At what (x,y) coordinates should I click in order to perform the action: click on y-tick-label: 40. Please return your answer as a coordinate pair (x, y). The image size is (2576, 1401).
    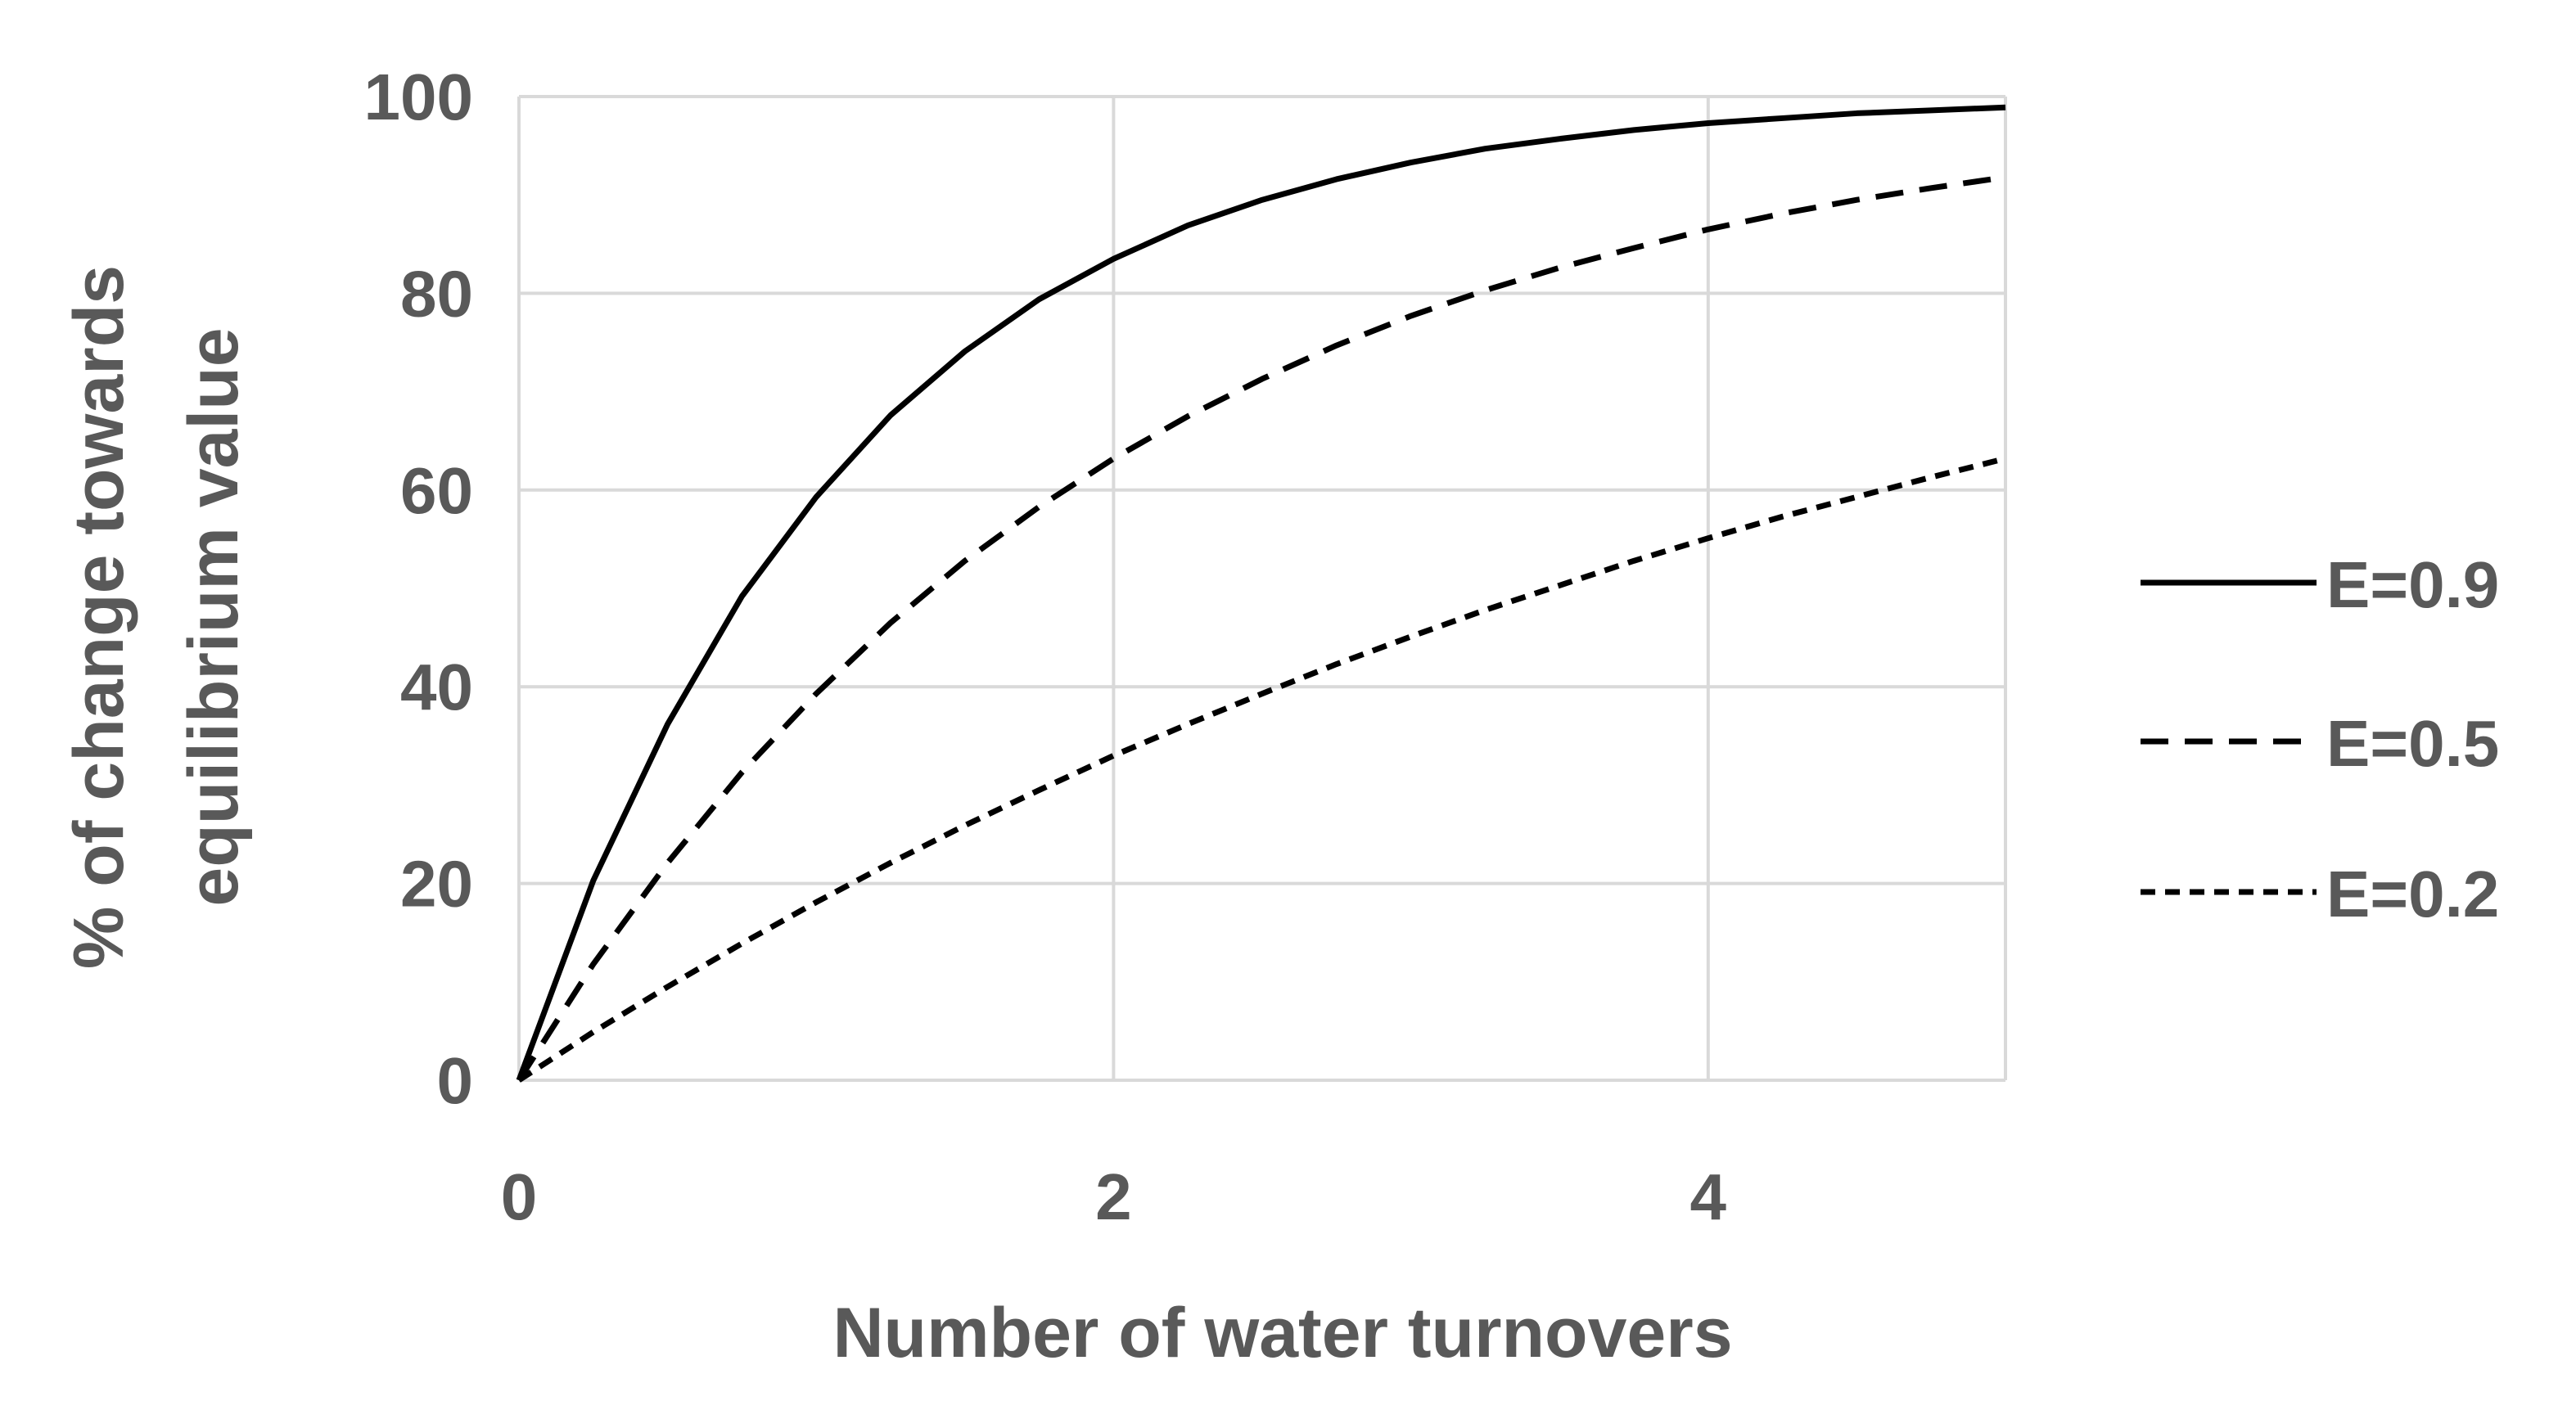
    Looking at the image, I should click on (436, 687).